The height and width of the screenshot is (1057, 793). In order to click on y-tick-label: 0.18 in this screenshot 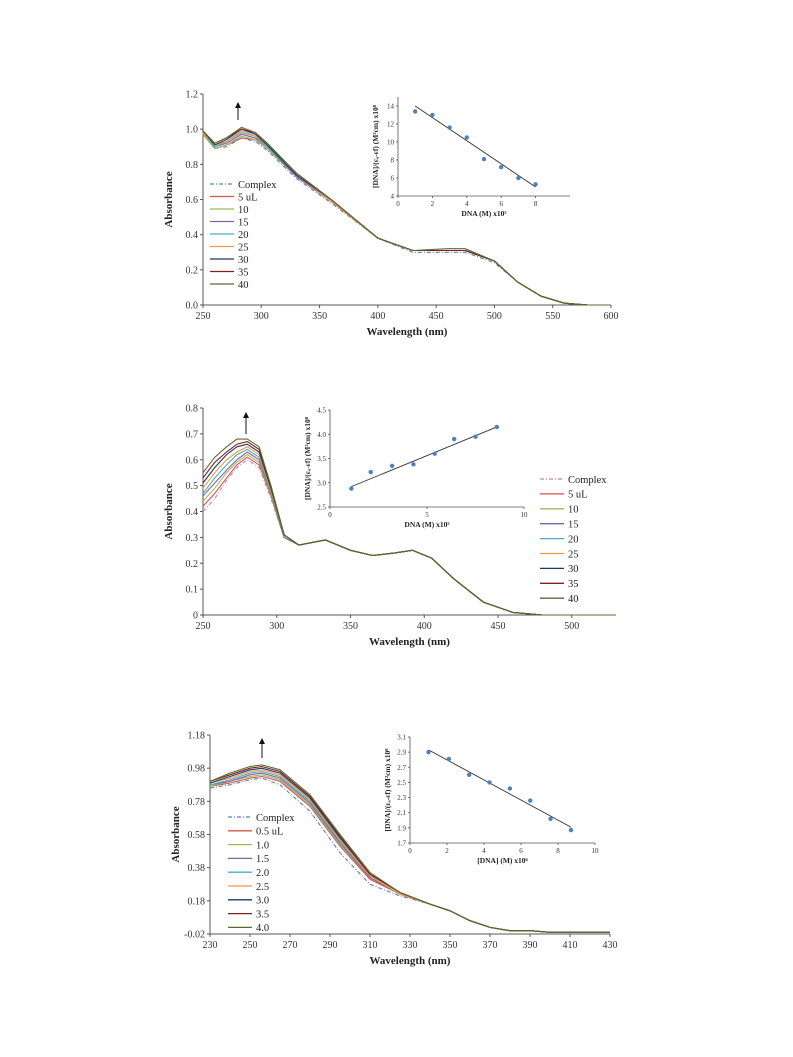, I will do `click(197, 901)`.